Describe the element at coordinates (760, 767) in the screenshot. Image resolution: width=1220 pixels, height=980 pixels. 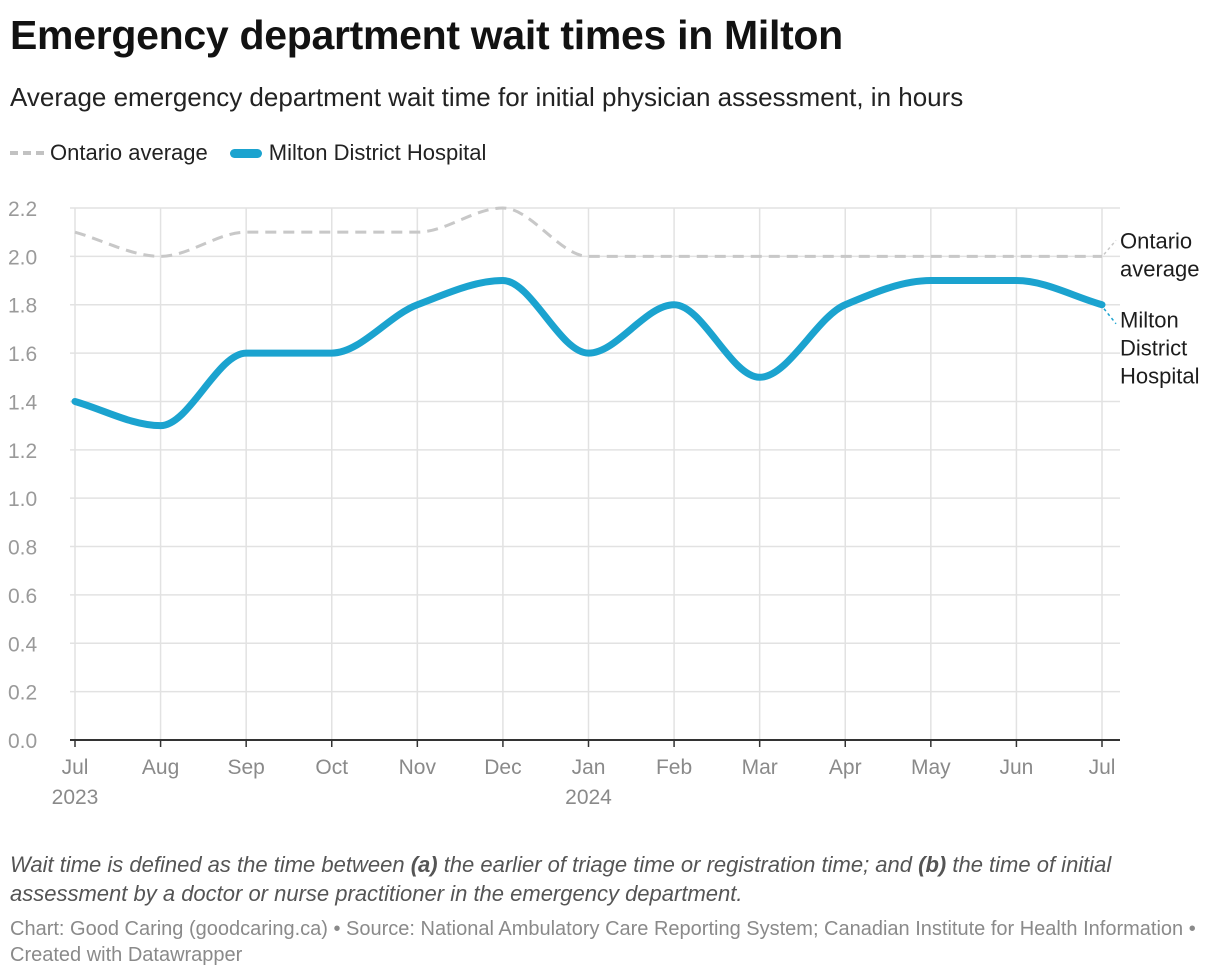
I see `x-tick-label: Mar` at that location.